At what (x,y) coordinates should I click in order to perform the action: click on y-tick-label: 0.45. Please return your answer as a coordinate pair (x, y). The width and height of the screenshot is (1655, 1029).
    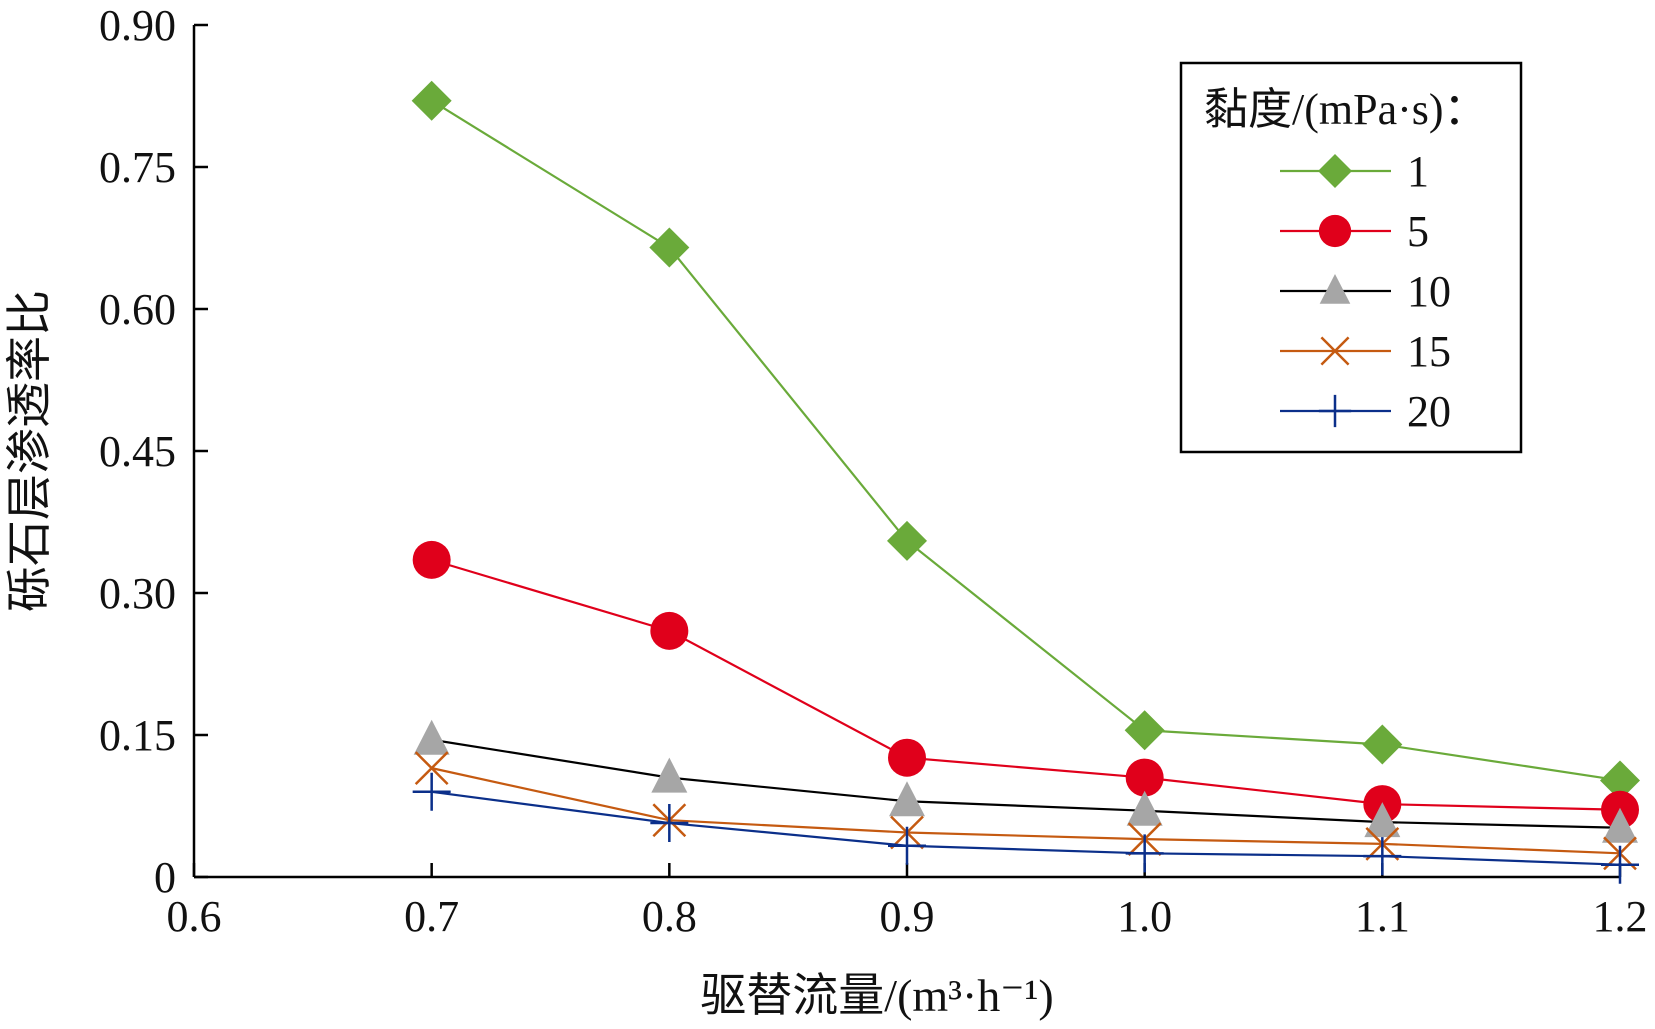
    Looking at the image, I should click on (137, 451).